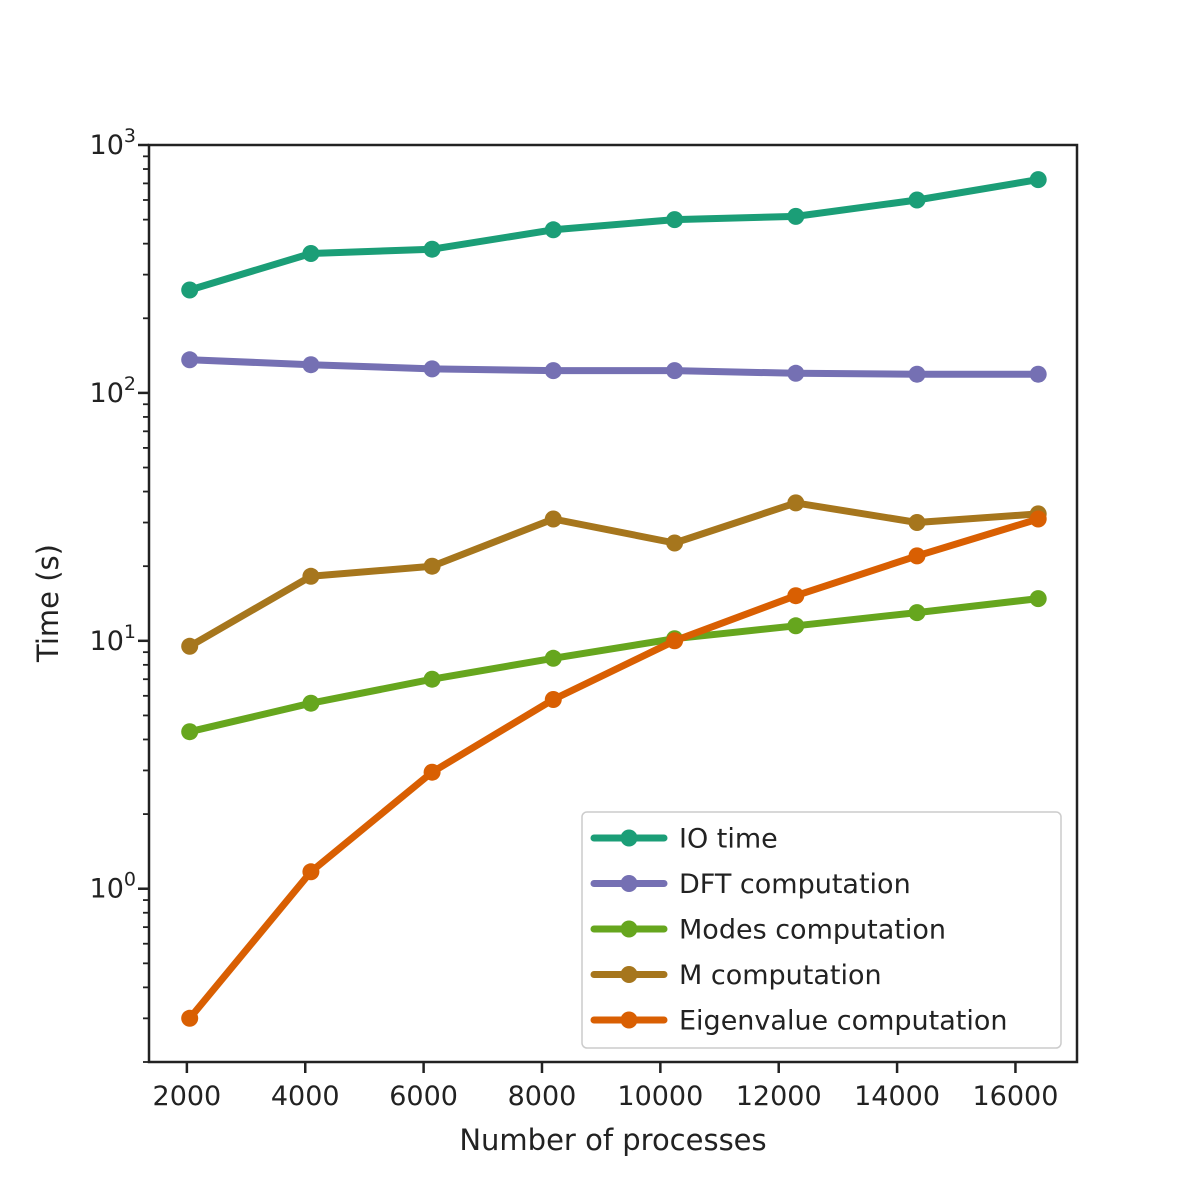 This screenshot has width=1196, height=1196. What do you see at coordinates (113, 887) in the screenshot?
I see `y-tick-label: 10⁰` at bounding box center [113, 887].